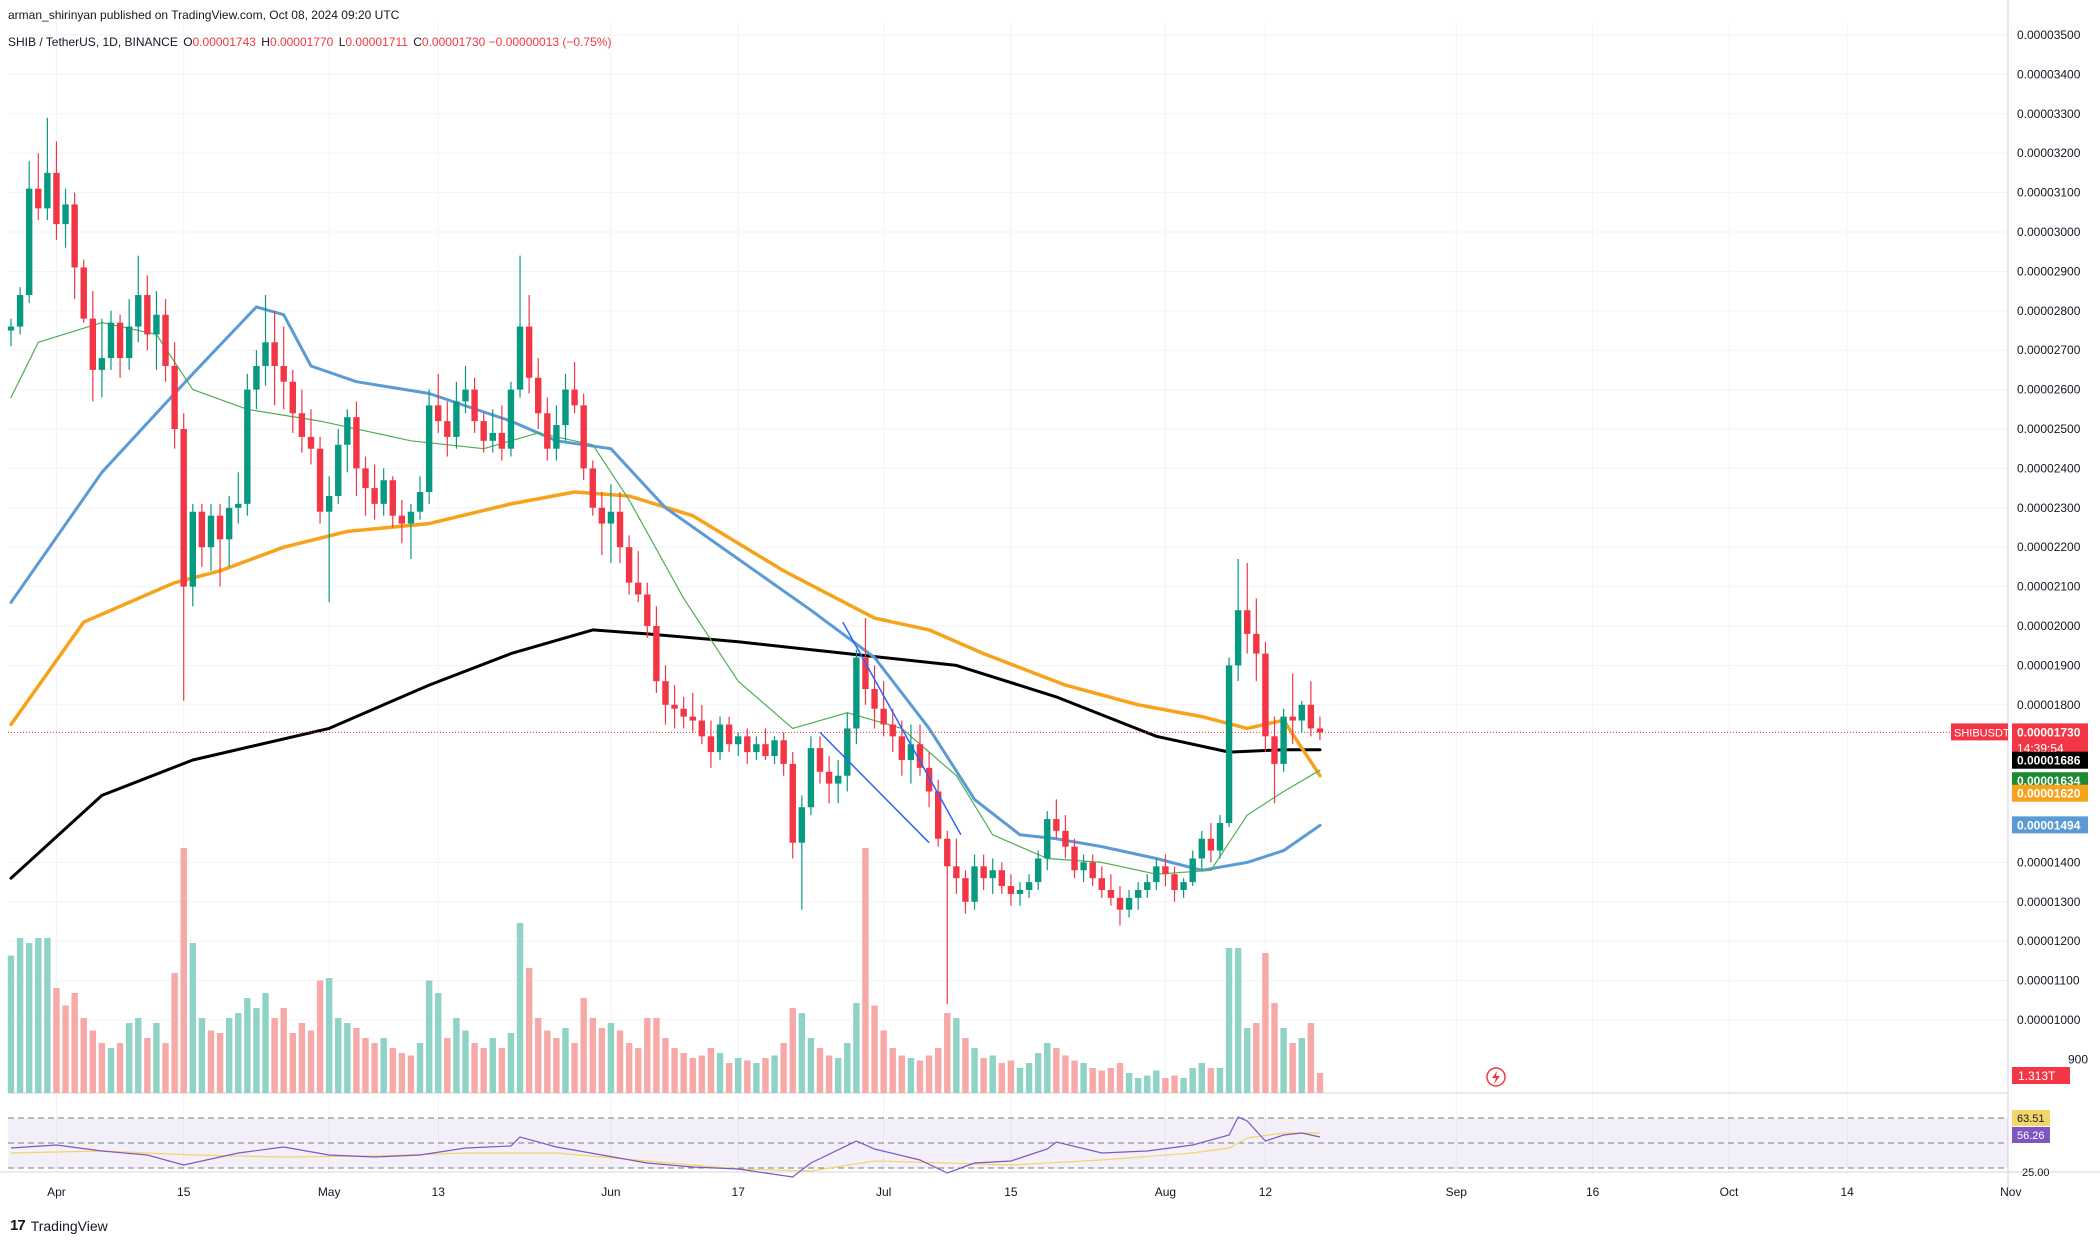 This screenshot has height=1243, width=2100. What do you see at coordinates (2050, 760) in the screenshot?
I see `price-badge-bg` at bounding box center [2050, 760].